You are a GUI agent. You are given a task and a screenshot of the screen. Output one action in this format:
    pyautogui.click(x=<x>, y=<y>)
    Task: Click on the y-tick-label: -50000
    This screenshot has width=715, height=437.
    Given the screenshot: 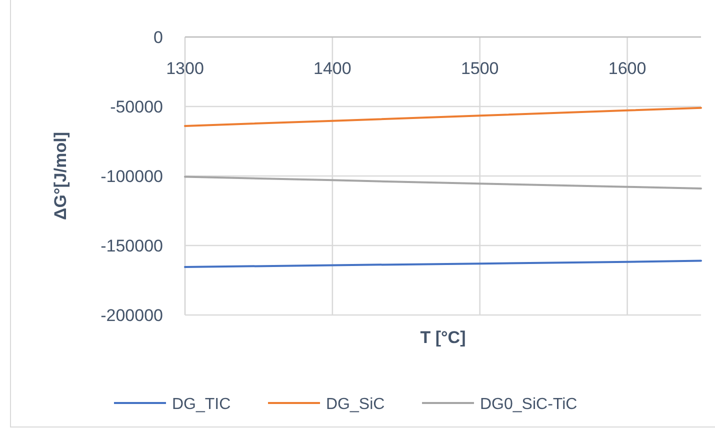 What is the action you would take?
    pyautogui.click(x=136, y=107)
    